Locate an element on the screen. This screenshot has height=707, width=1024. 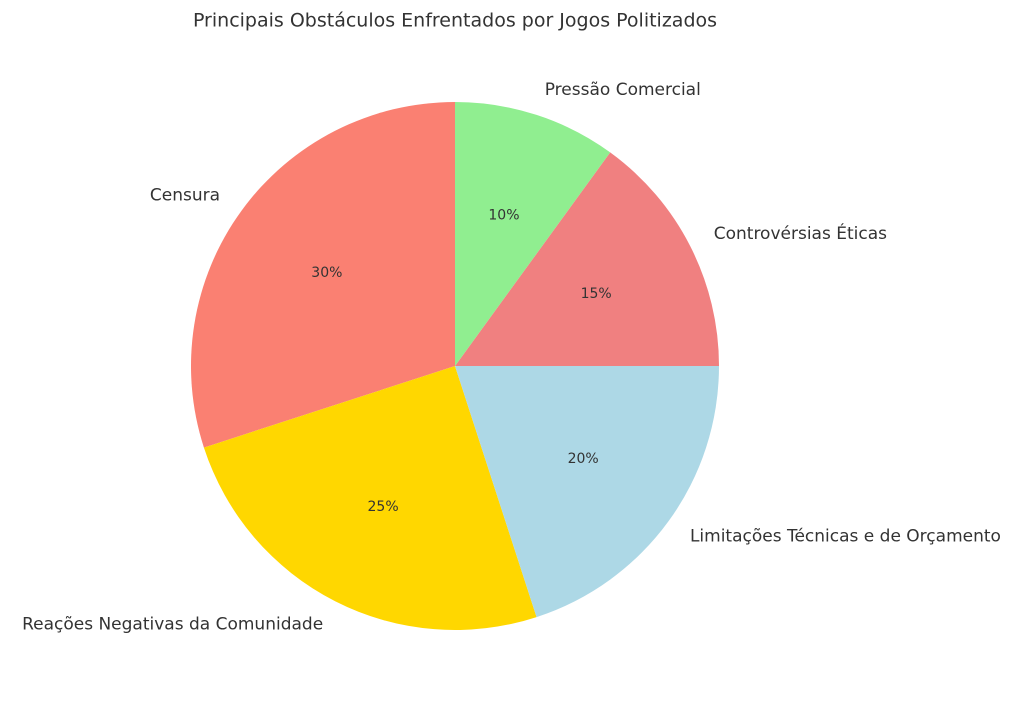
slice-percent: 15% is located at coordinates (596, 294).